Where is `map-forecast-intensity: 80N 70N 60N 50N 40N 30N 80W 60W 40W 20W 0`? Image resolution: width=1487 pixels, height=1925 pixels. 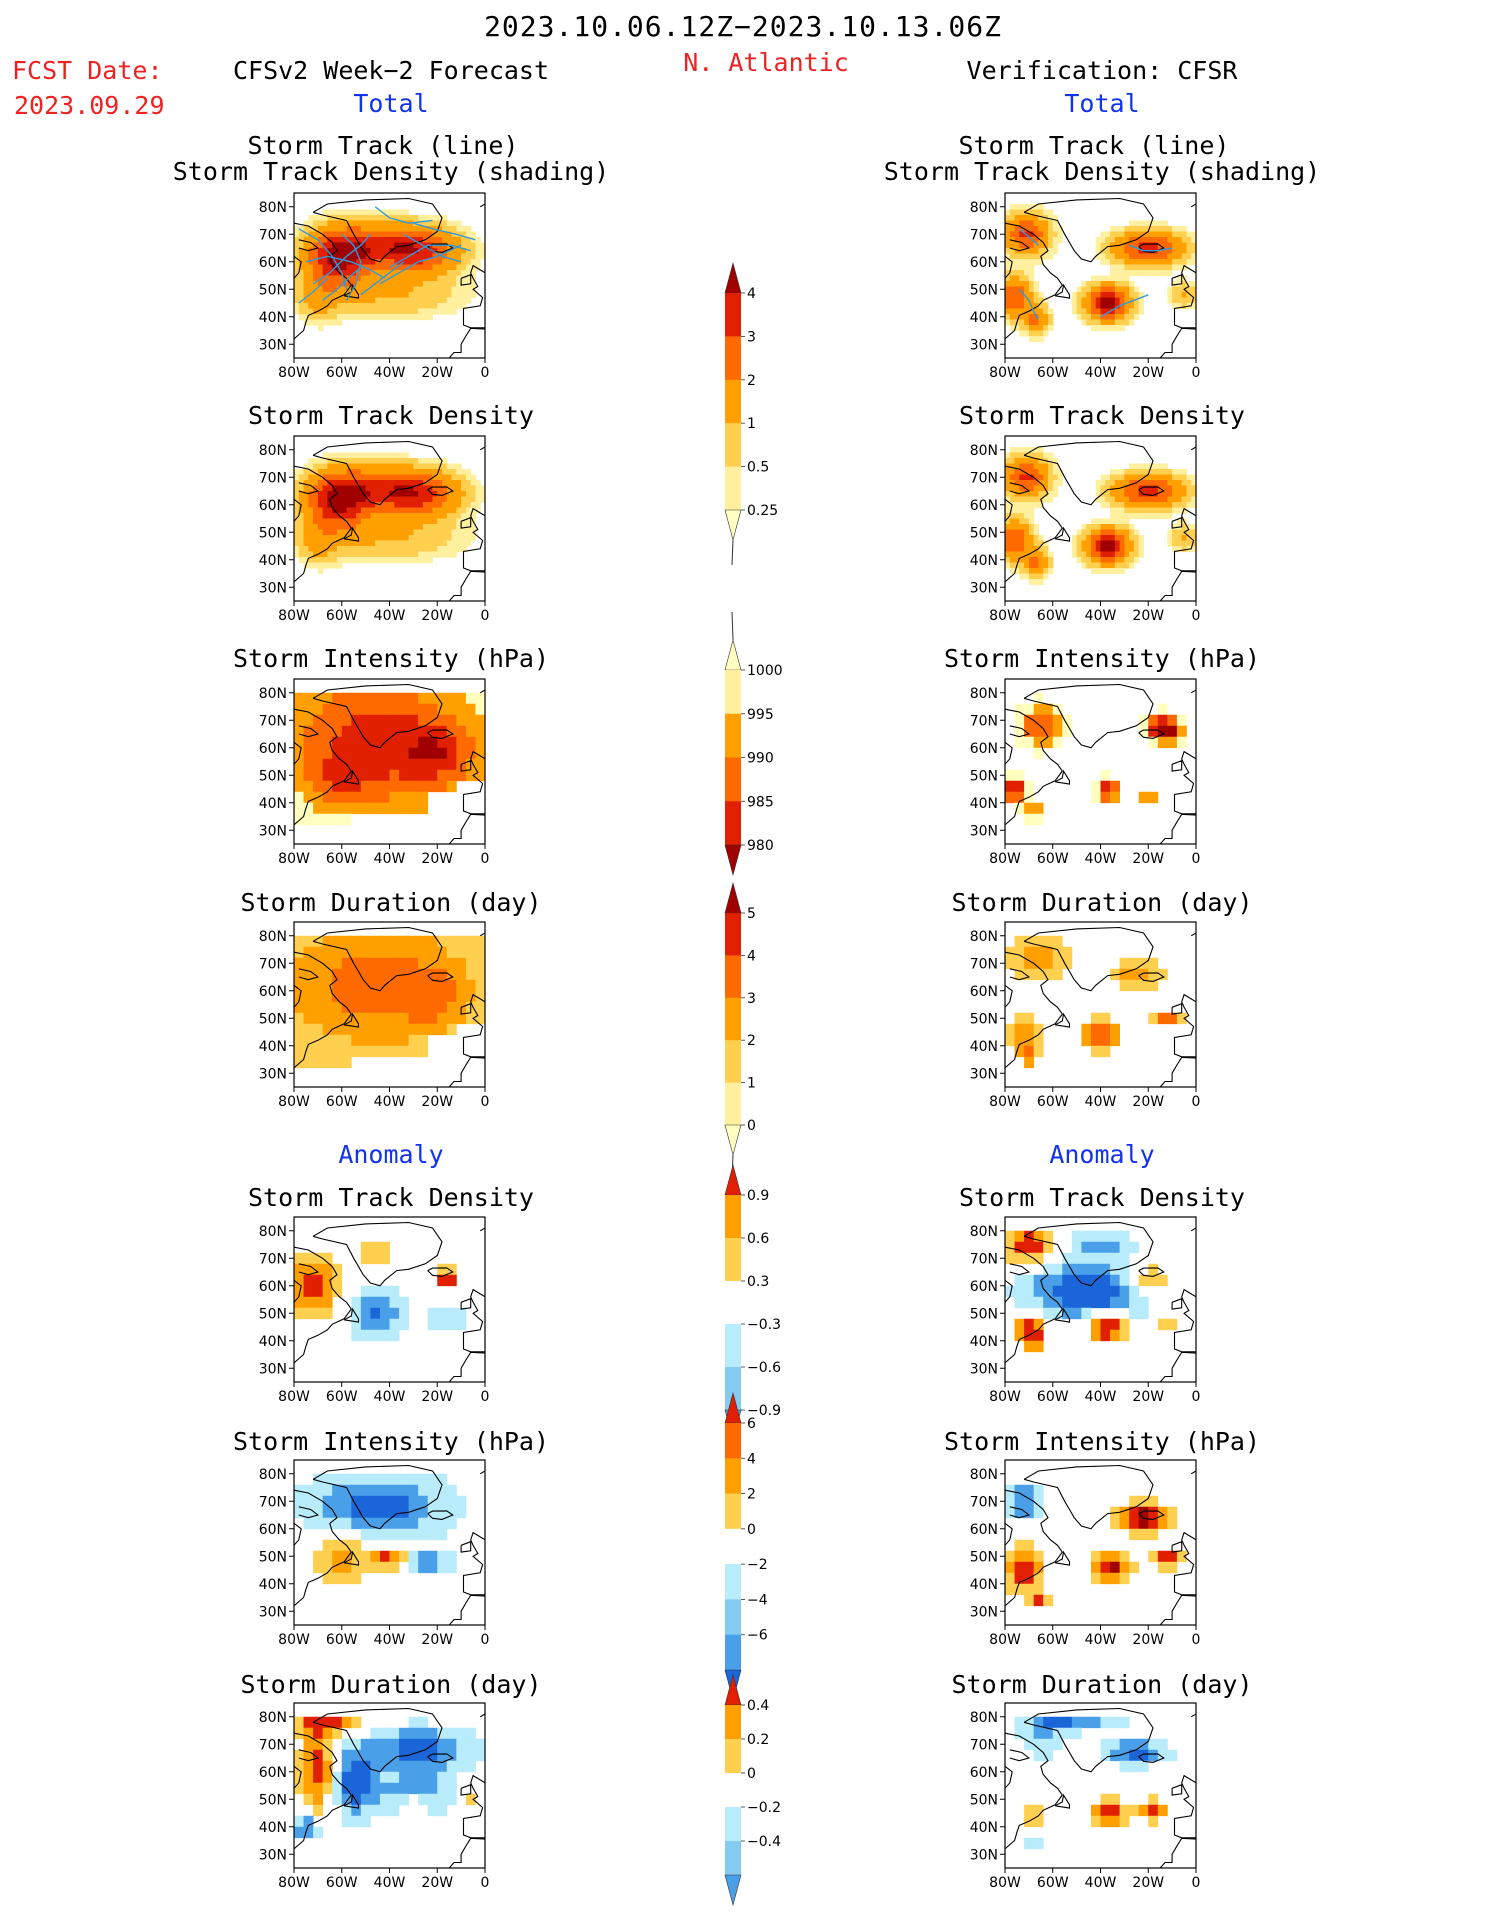 map-forecast-intensity: 80N 70N 60N 50N 40N 30N 80W 60W 40W 20W 0 is located at coordinates (374, 772).